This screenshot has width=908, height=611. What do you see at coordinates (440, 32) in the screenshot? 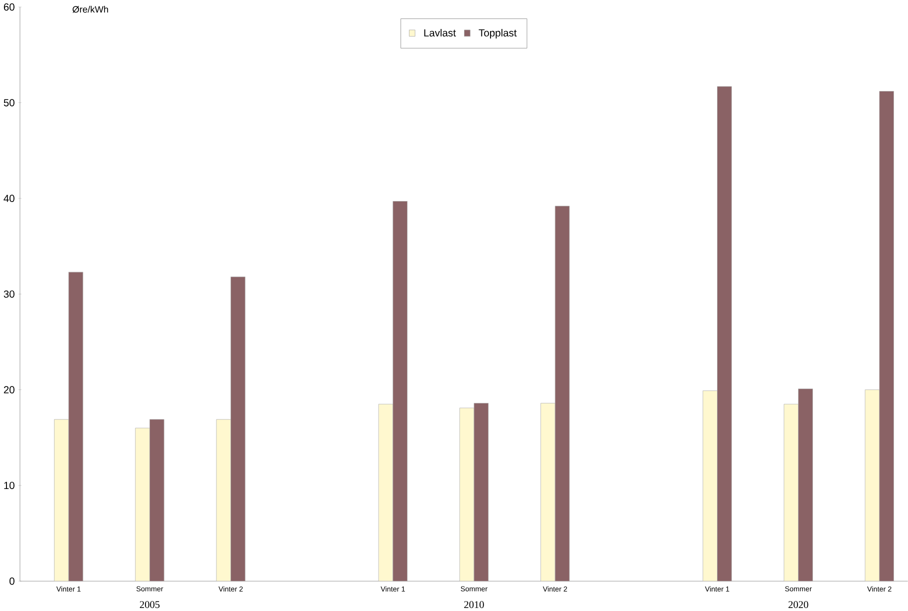
I see `legend-label: Lavlast` at bounding box center [440, 32].